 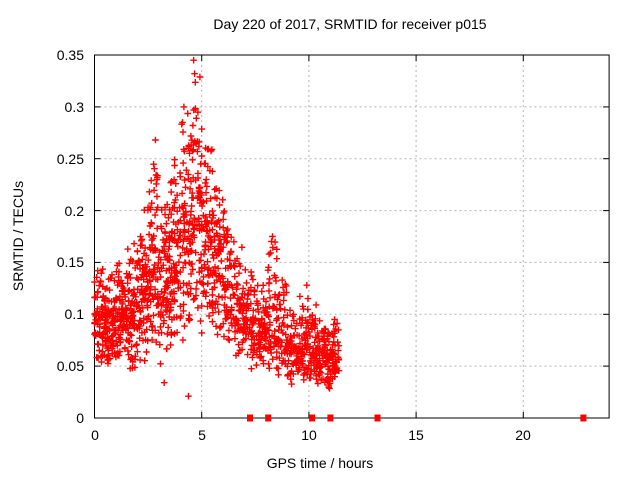 What do you see at coordinates (70, 366) in the screenshot?
I see `y-tick-label: 0.05` at bounding box center [70, 366].